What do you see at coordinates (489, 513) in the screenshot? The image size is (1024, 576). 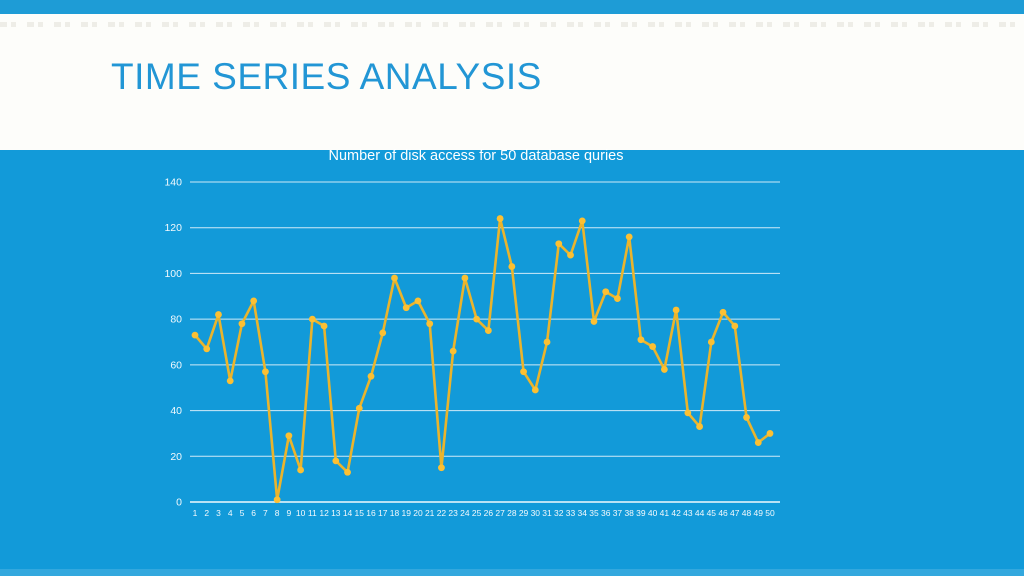 I see `x-tick-label: 26` at bounding box center [489, 513].